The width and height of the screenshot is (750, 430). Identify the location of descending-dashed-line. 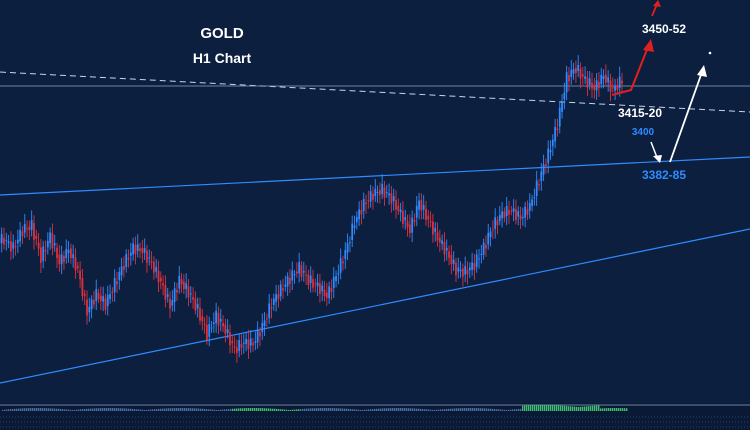
(375, 92).